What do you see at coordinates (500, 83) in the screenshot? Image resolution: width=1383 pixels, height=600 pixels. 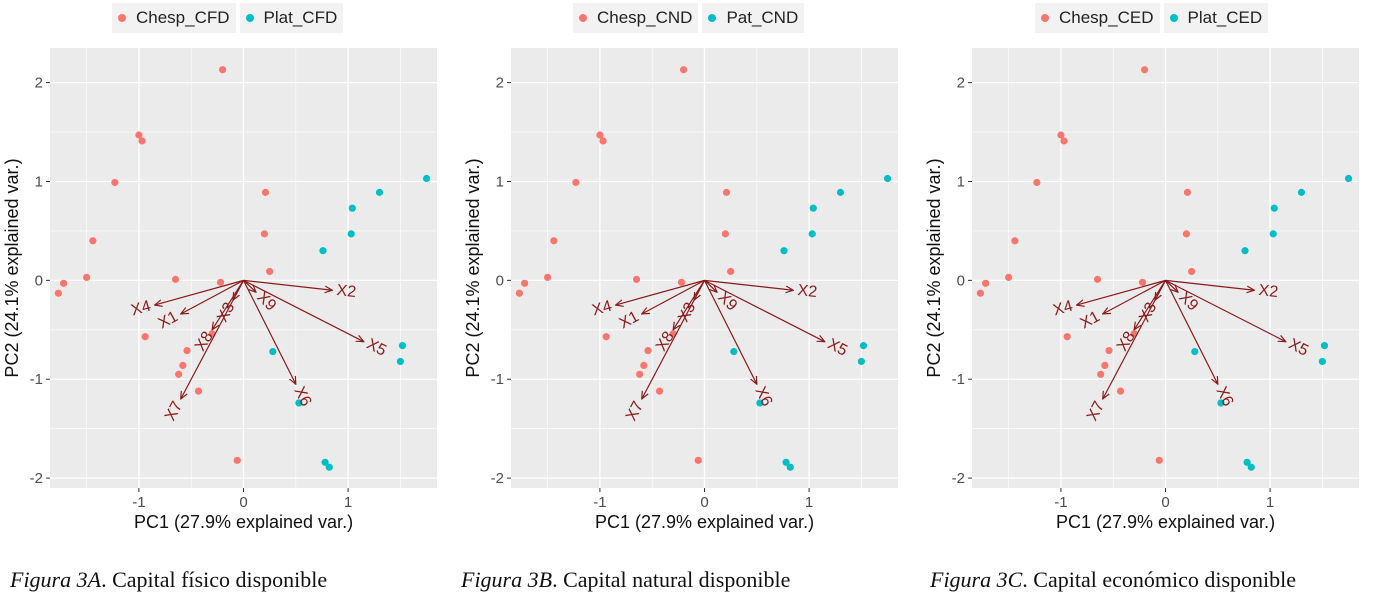 I see `y-tick-label: 2` at bounding box center [500, 83].